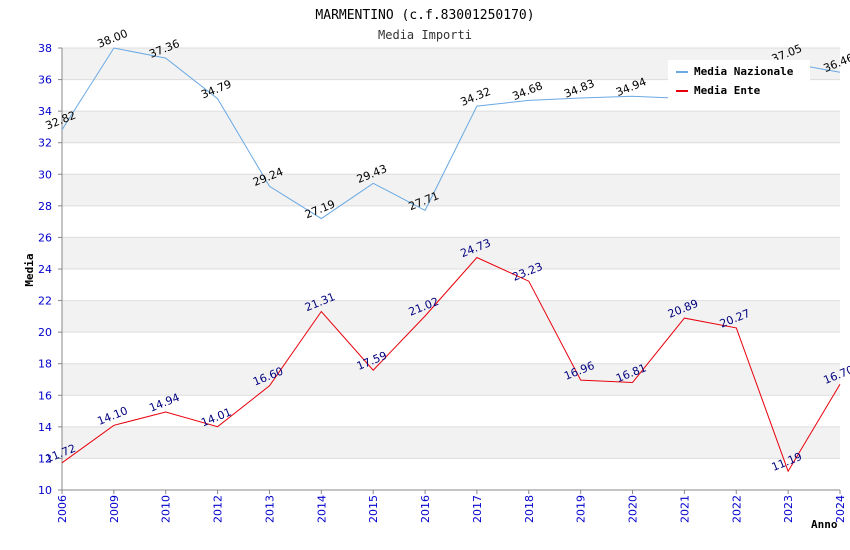 This screenshot has width=850, height=550. Describe the element at coordinates (61, 454) in the screenshot. I see `data-label: 11.72` at that location.